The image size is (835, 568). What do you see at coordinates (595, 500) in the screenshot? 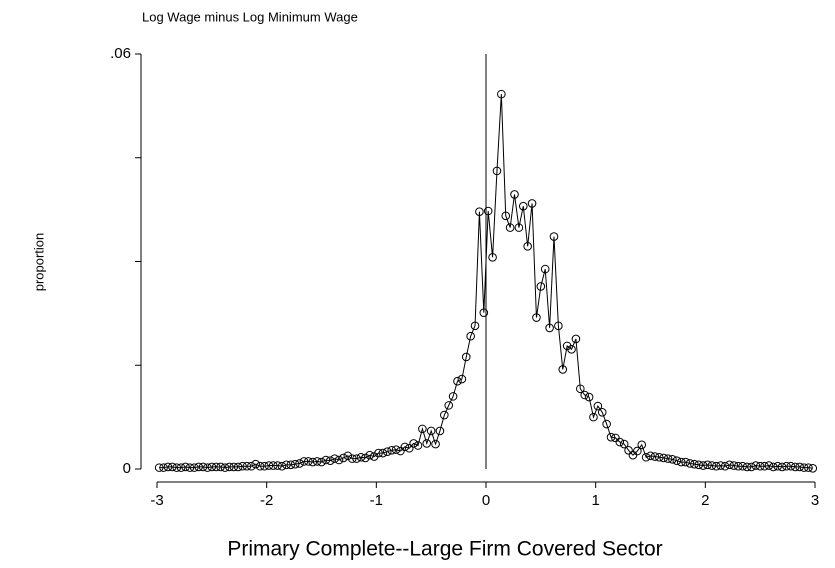
I see `x-tick-label: 1` at bounding box center [595, 500].